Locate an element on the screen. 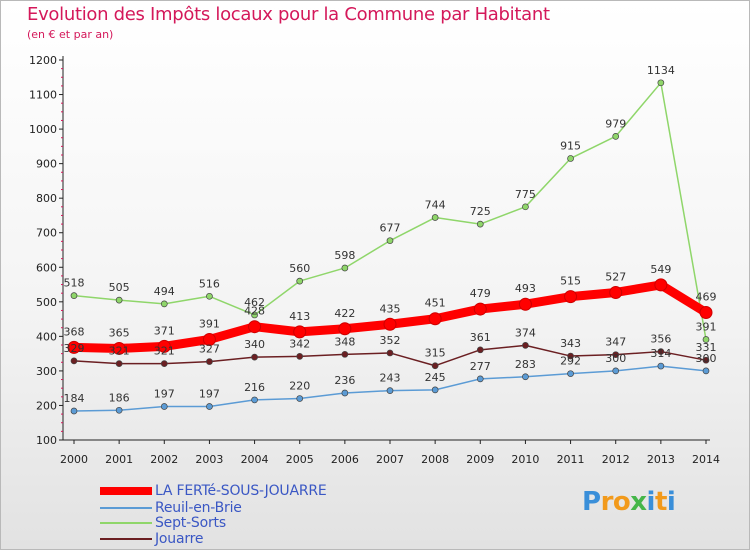  x-tick-label: 2000 is located at coordinates (74, 459).